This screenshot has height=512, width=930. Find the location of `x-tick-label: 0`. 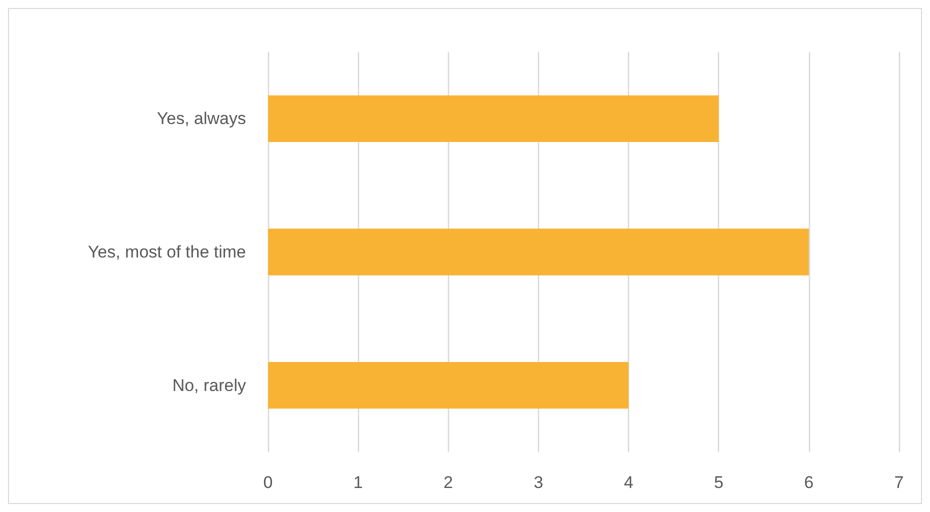

x-tick-label: 0 is located at coordinates (268, 482).